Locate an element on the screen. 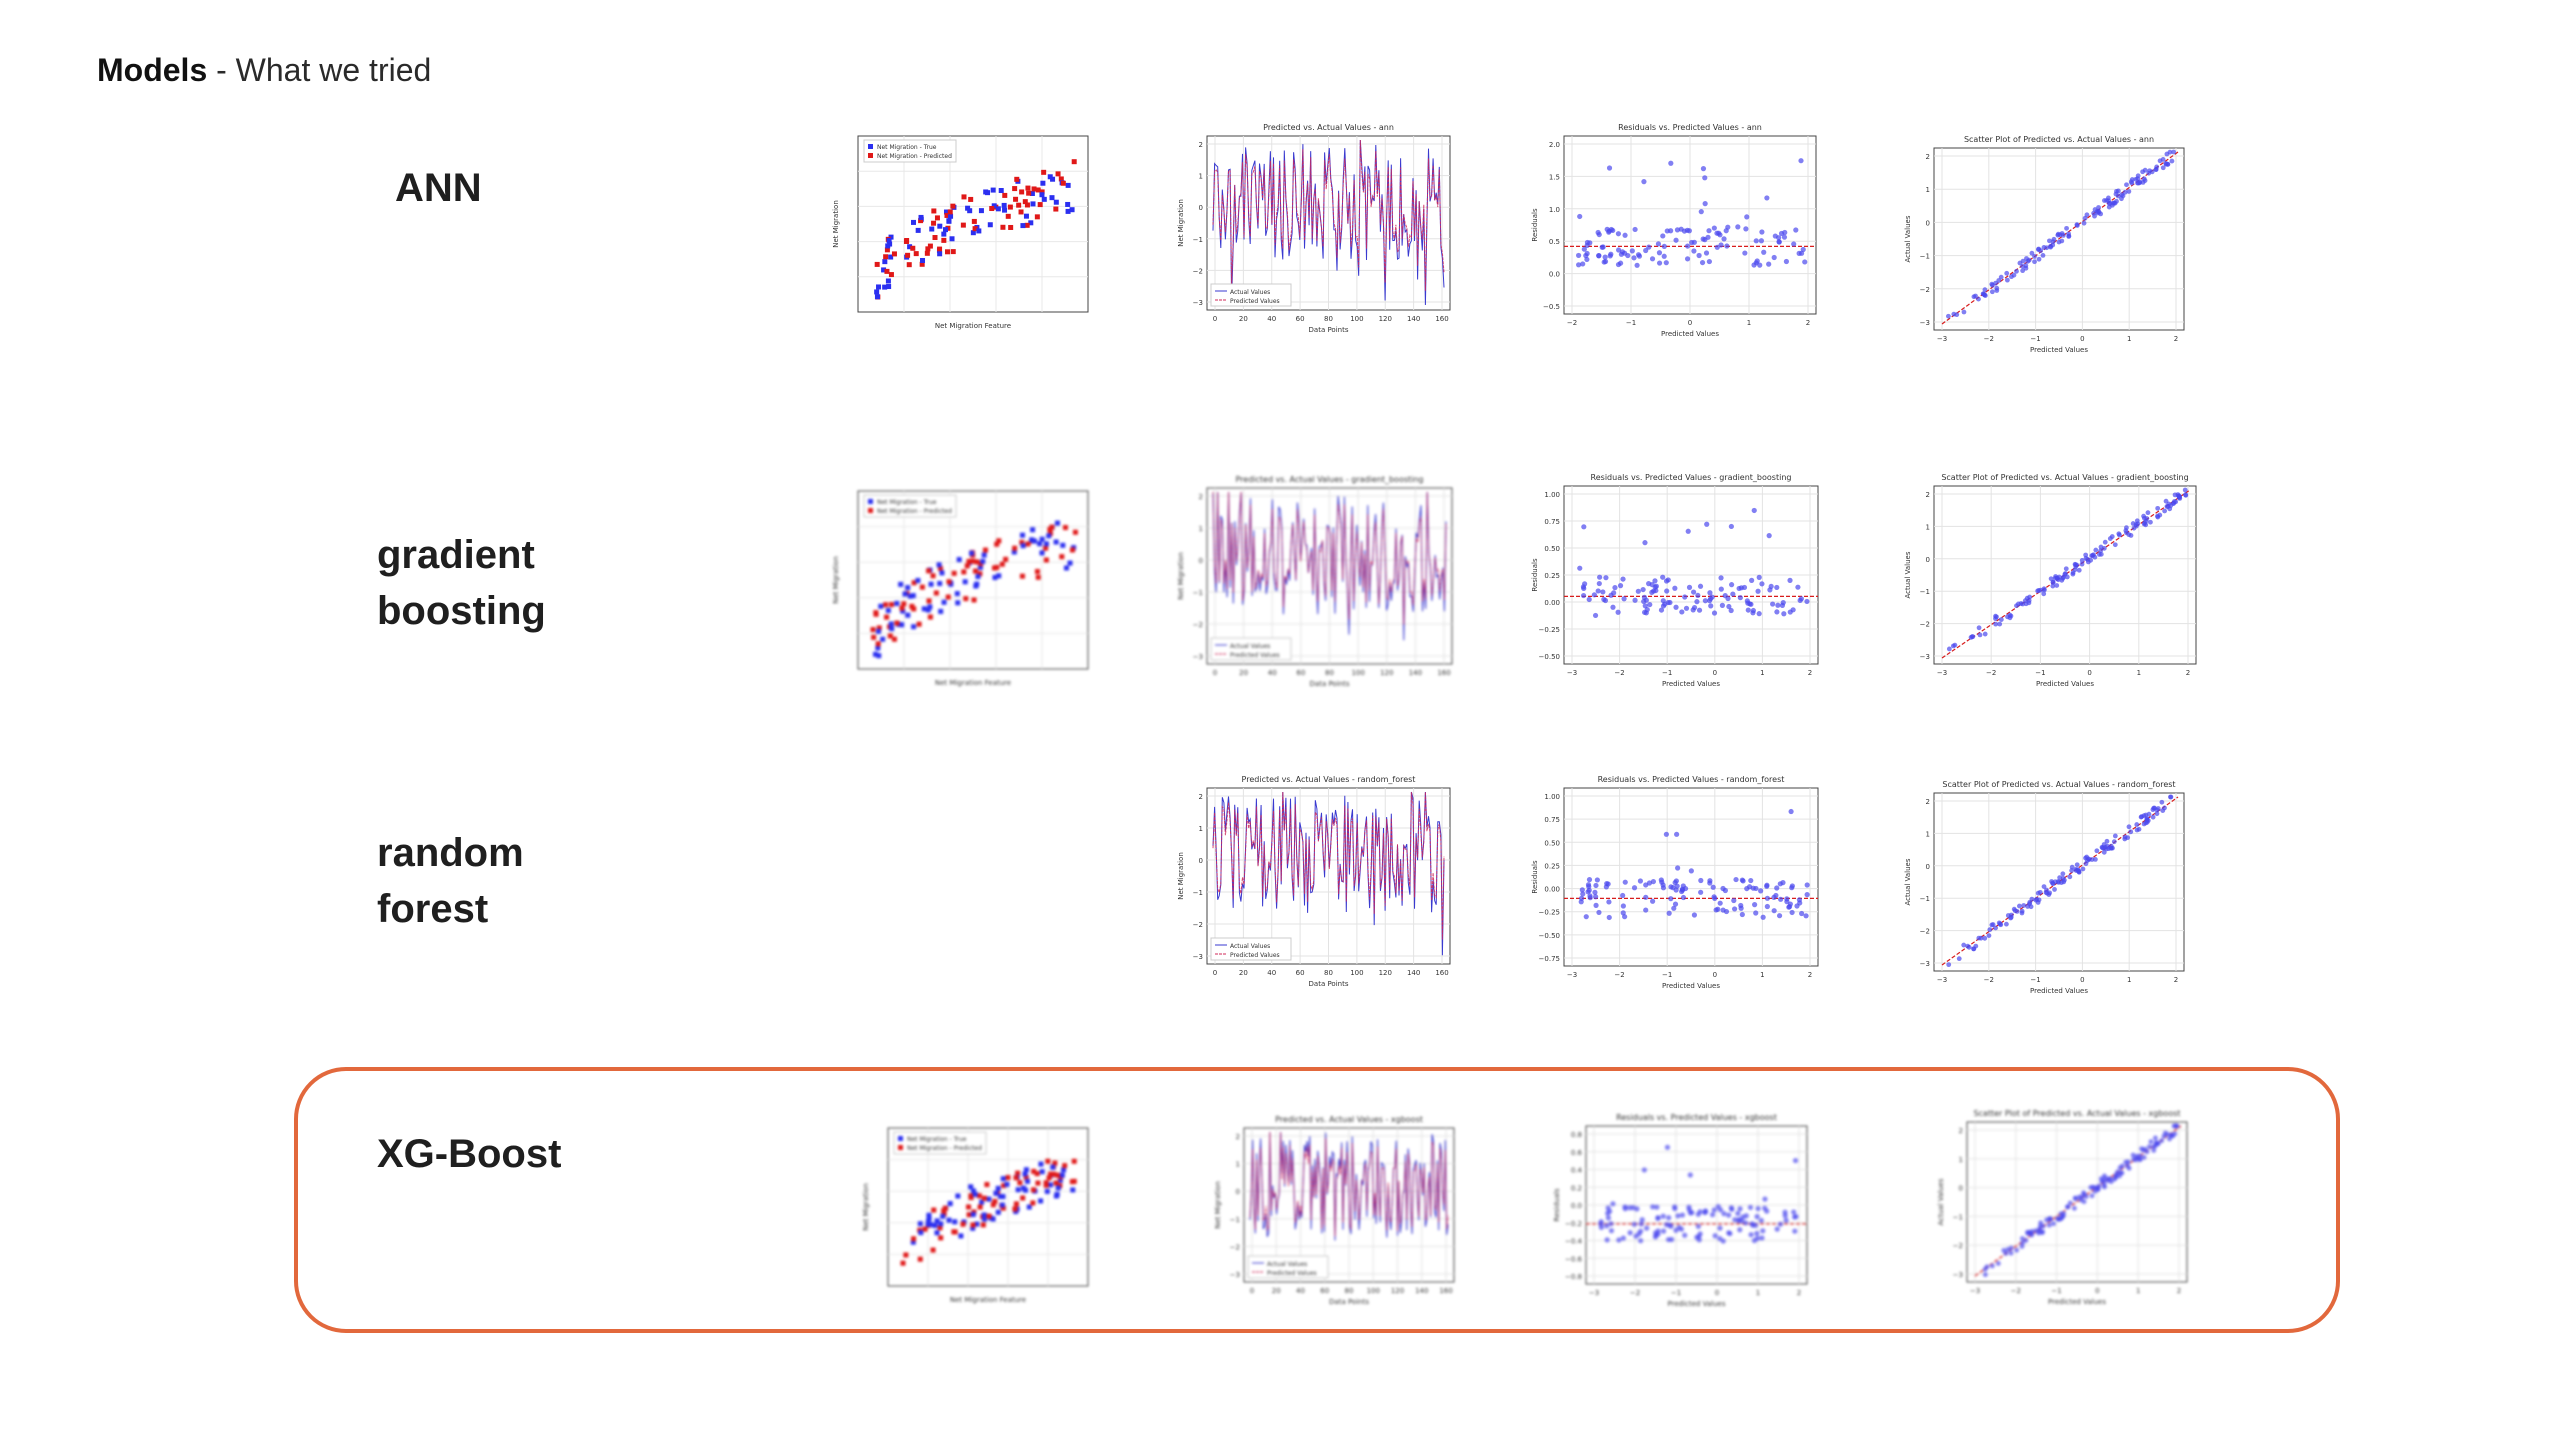 Image resolution: width=2560 pixels, height=1440 pixels. model-label-line: gradient is located at coordinates (456, 555).